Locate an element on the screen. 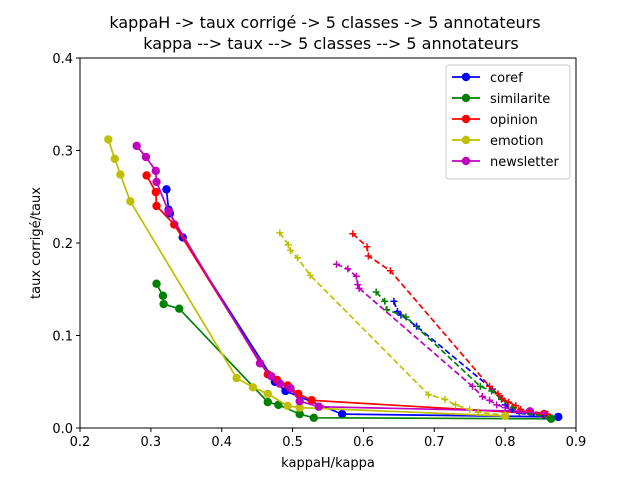  legend-entry: coref is located at coordinates (487, 78).